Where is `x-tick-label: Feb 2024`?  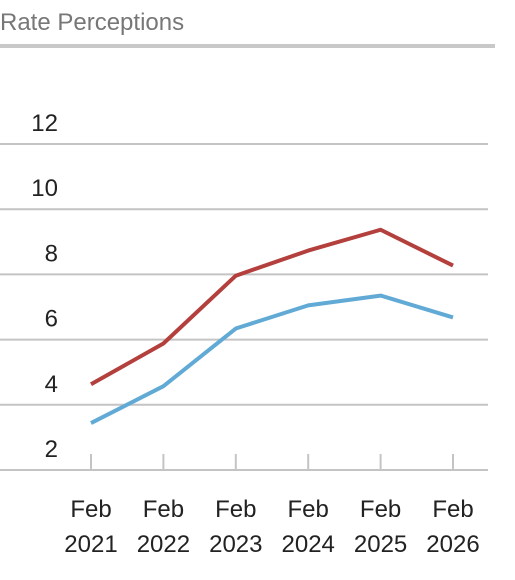 x-tick-label: Feb 2024 is located at coordinates (308, 527).